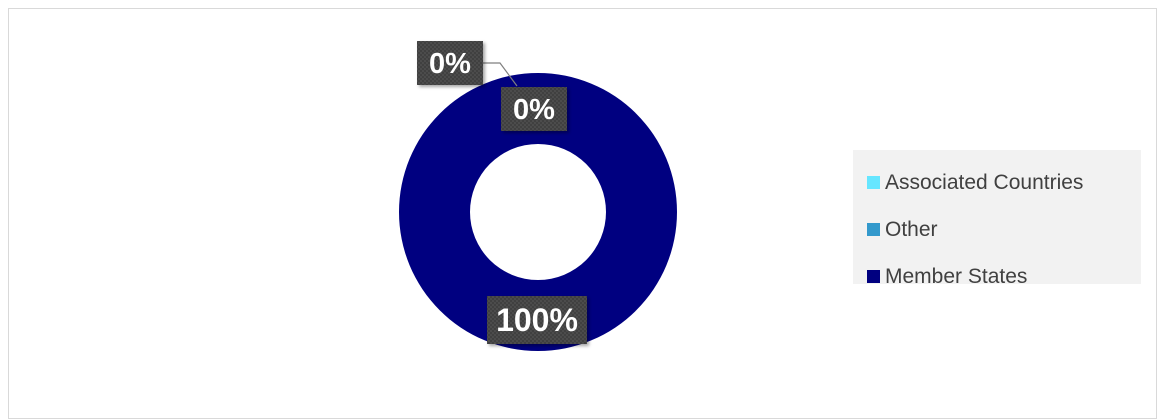  What do you see at coordinates (984, 182) in the screenshot?
I see `legend-label-associated-countries: Associated Countries` at bounding box center [984, 182].